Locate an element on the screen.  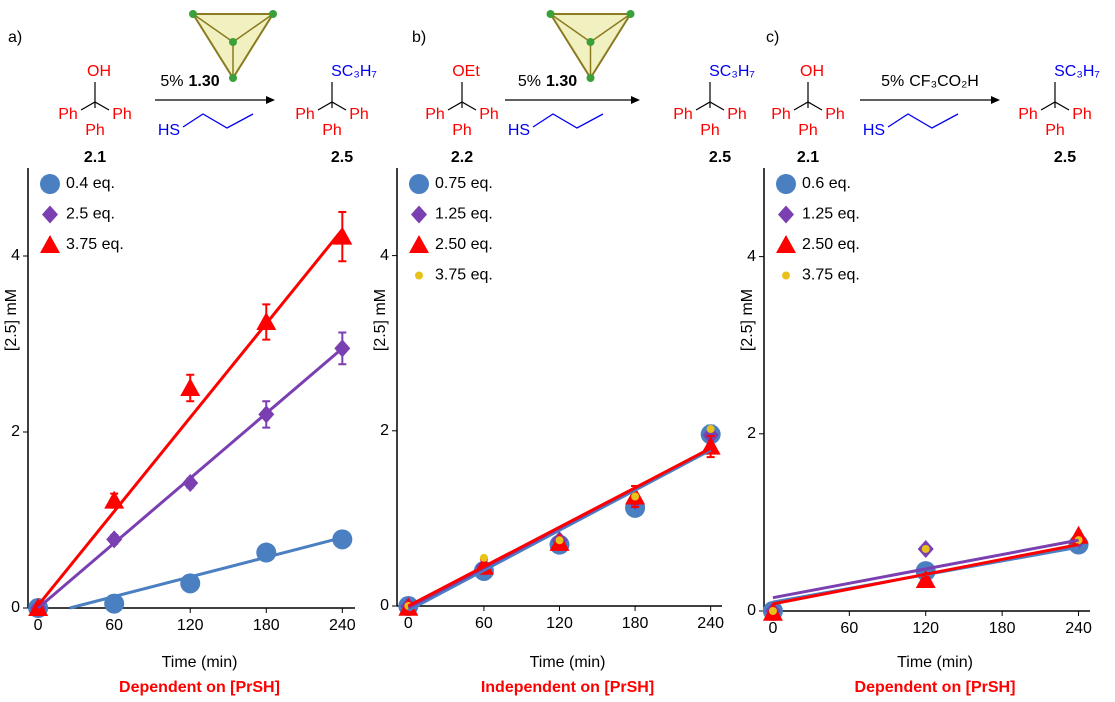
panel-label: a) is located at coordinates (15, 37).